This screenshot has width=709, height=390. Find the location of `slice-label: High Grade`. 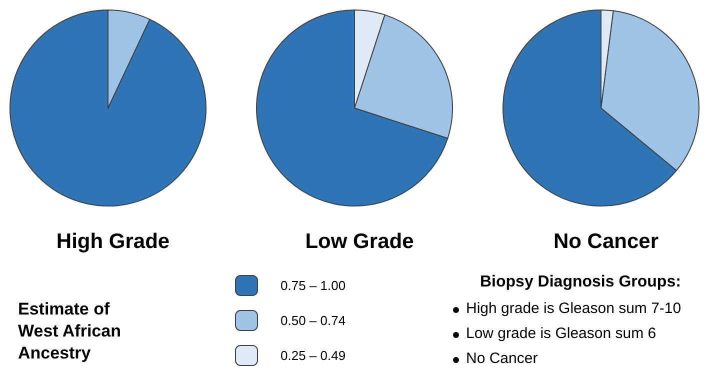

slice-label: High Grade is located at coordinates (113, 241).